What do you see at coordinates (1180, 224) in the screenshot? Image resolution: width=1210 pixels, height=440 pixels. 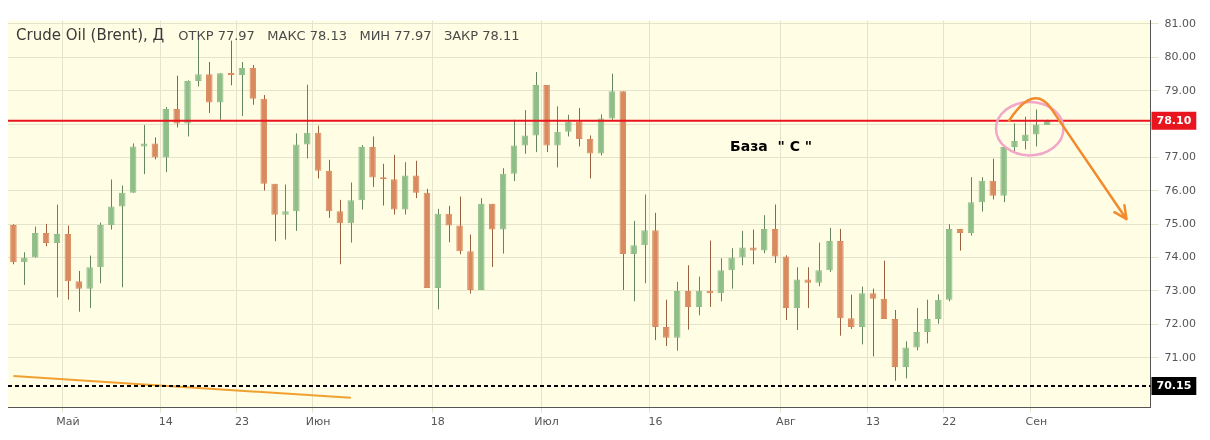 I see `y-tick-label: 75.00` at bounding box center [1180, 224].